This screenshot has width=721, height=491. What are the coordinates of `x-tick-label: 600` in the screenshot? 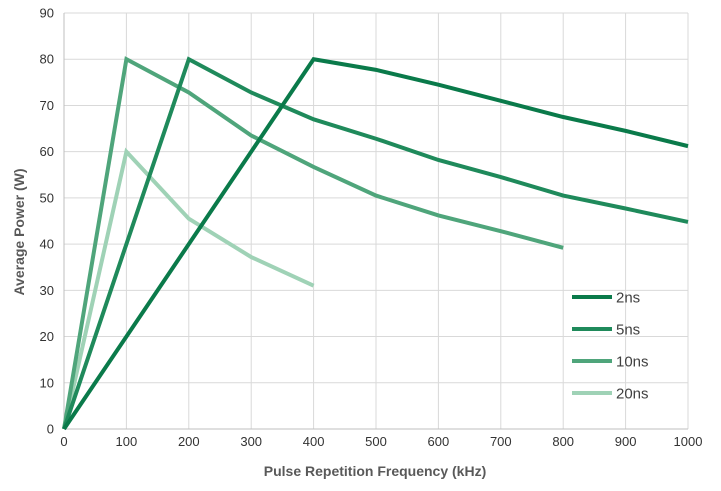 It's located at (439, 441).